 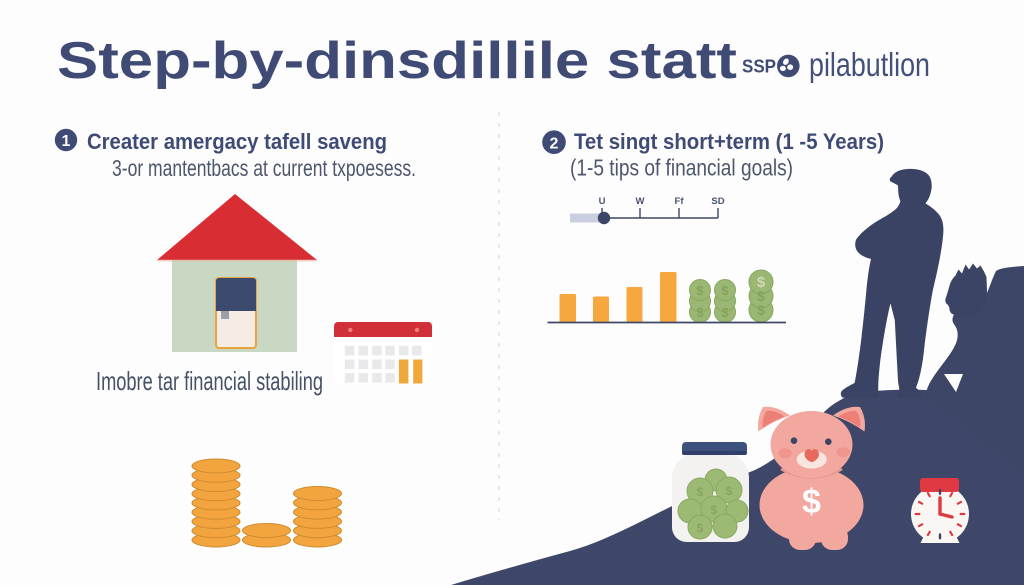 What do you see at coordinates (759, 67) in the screenshot?
I see `svg-text: SSP` at bounding box center [759, 67].